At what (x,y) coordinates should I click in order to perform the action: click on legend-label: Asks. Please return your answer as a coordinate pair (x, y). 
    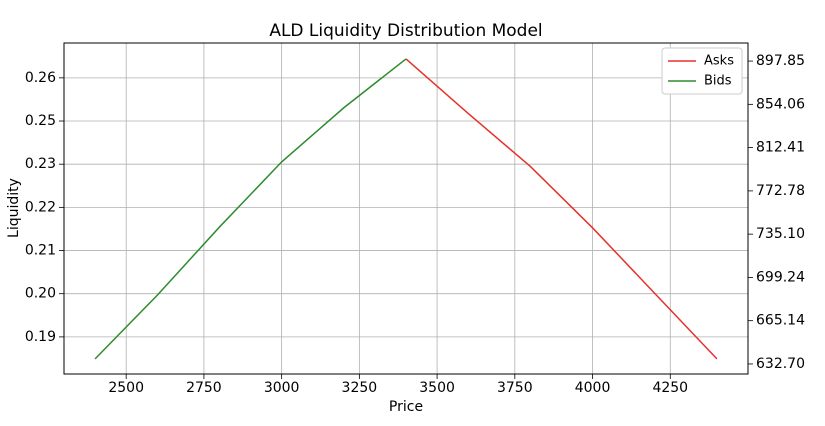
    Looking at the image, I should click on (719, 61).